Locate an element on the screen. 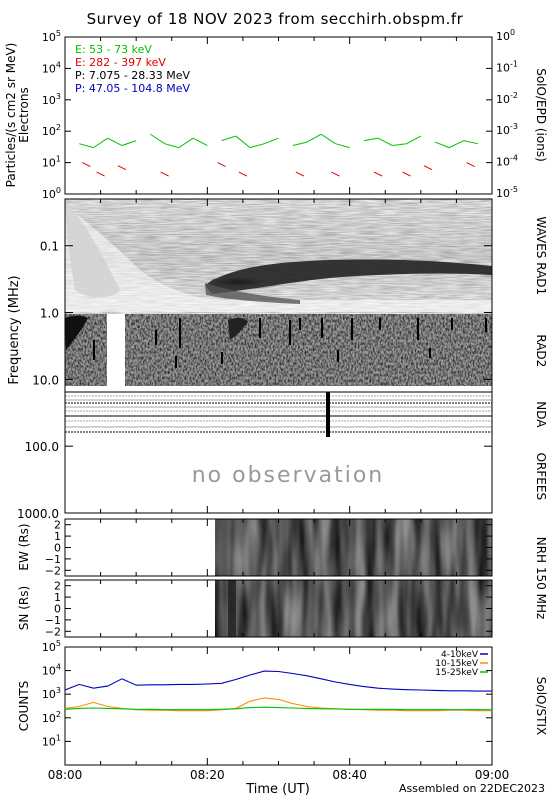 The height and width of the screenshot is (800, 550). band-label: ORFEES is located at coordinates (541, 476).